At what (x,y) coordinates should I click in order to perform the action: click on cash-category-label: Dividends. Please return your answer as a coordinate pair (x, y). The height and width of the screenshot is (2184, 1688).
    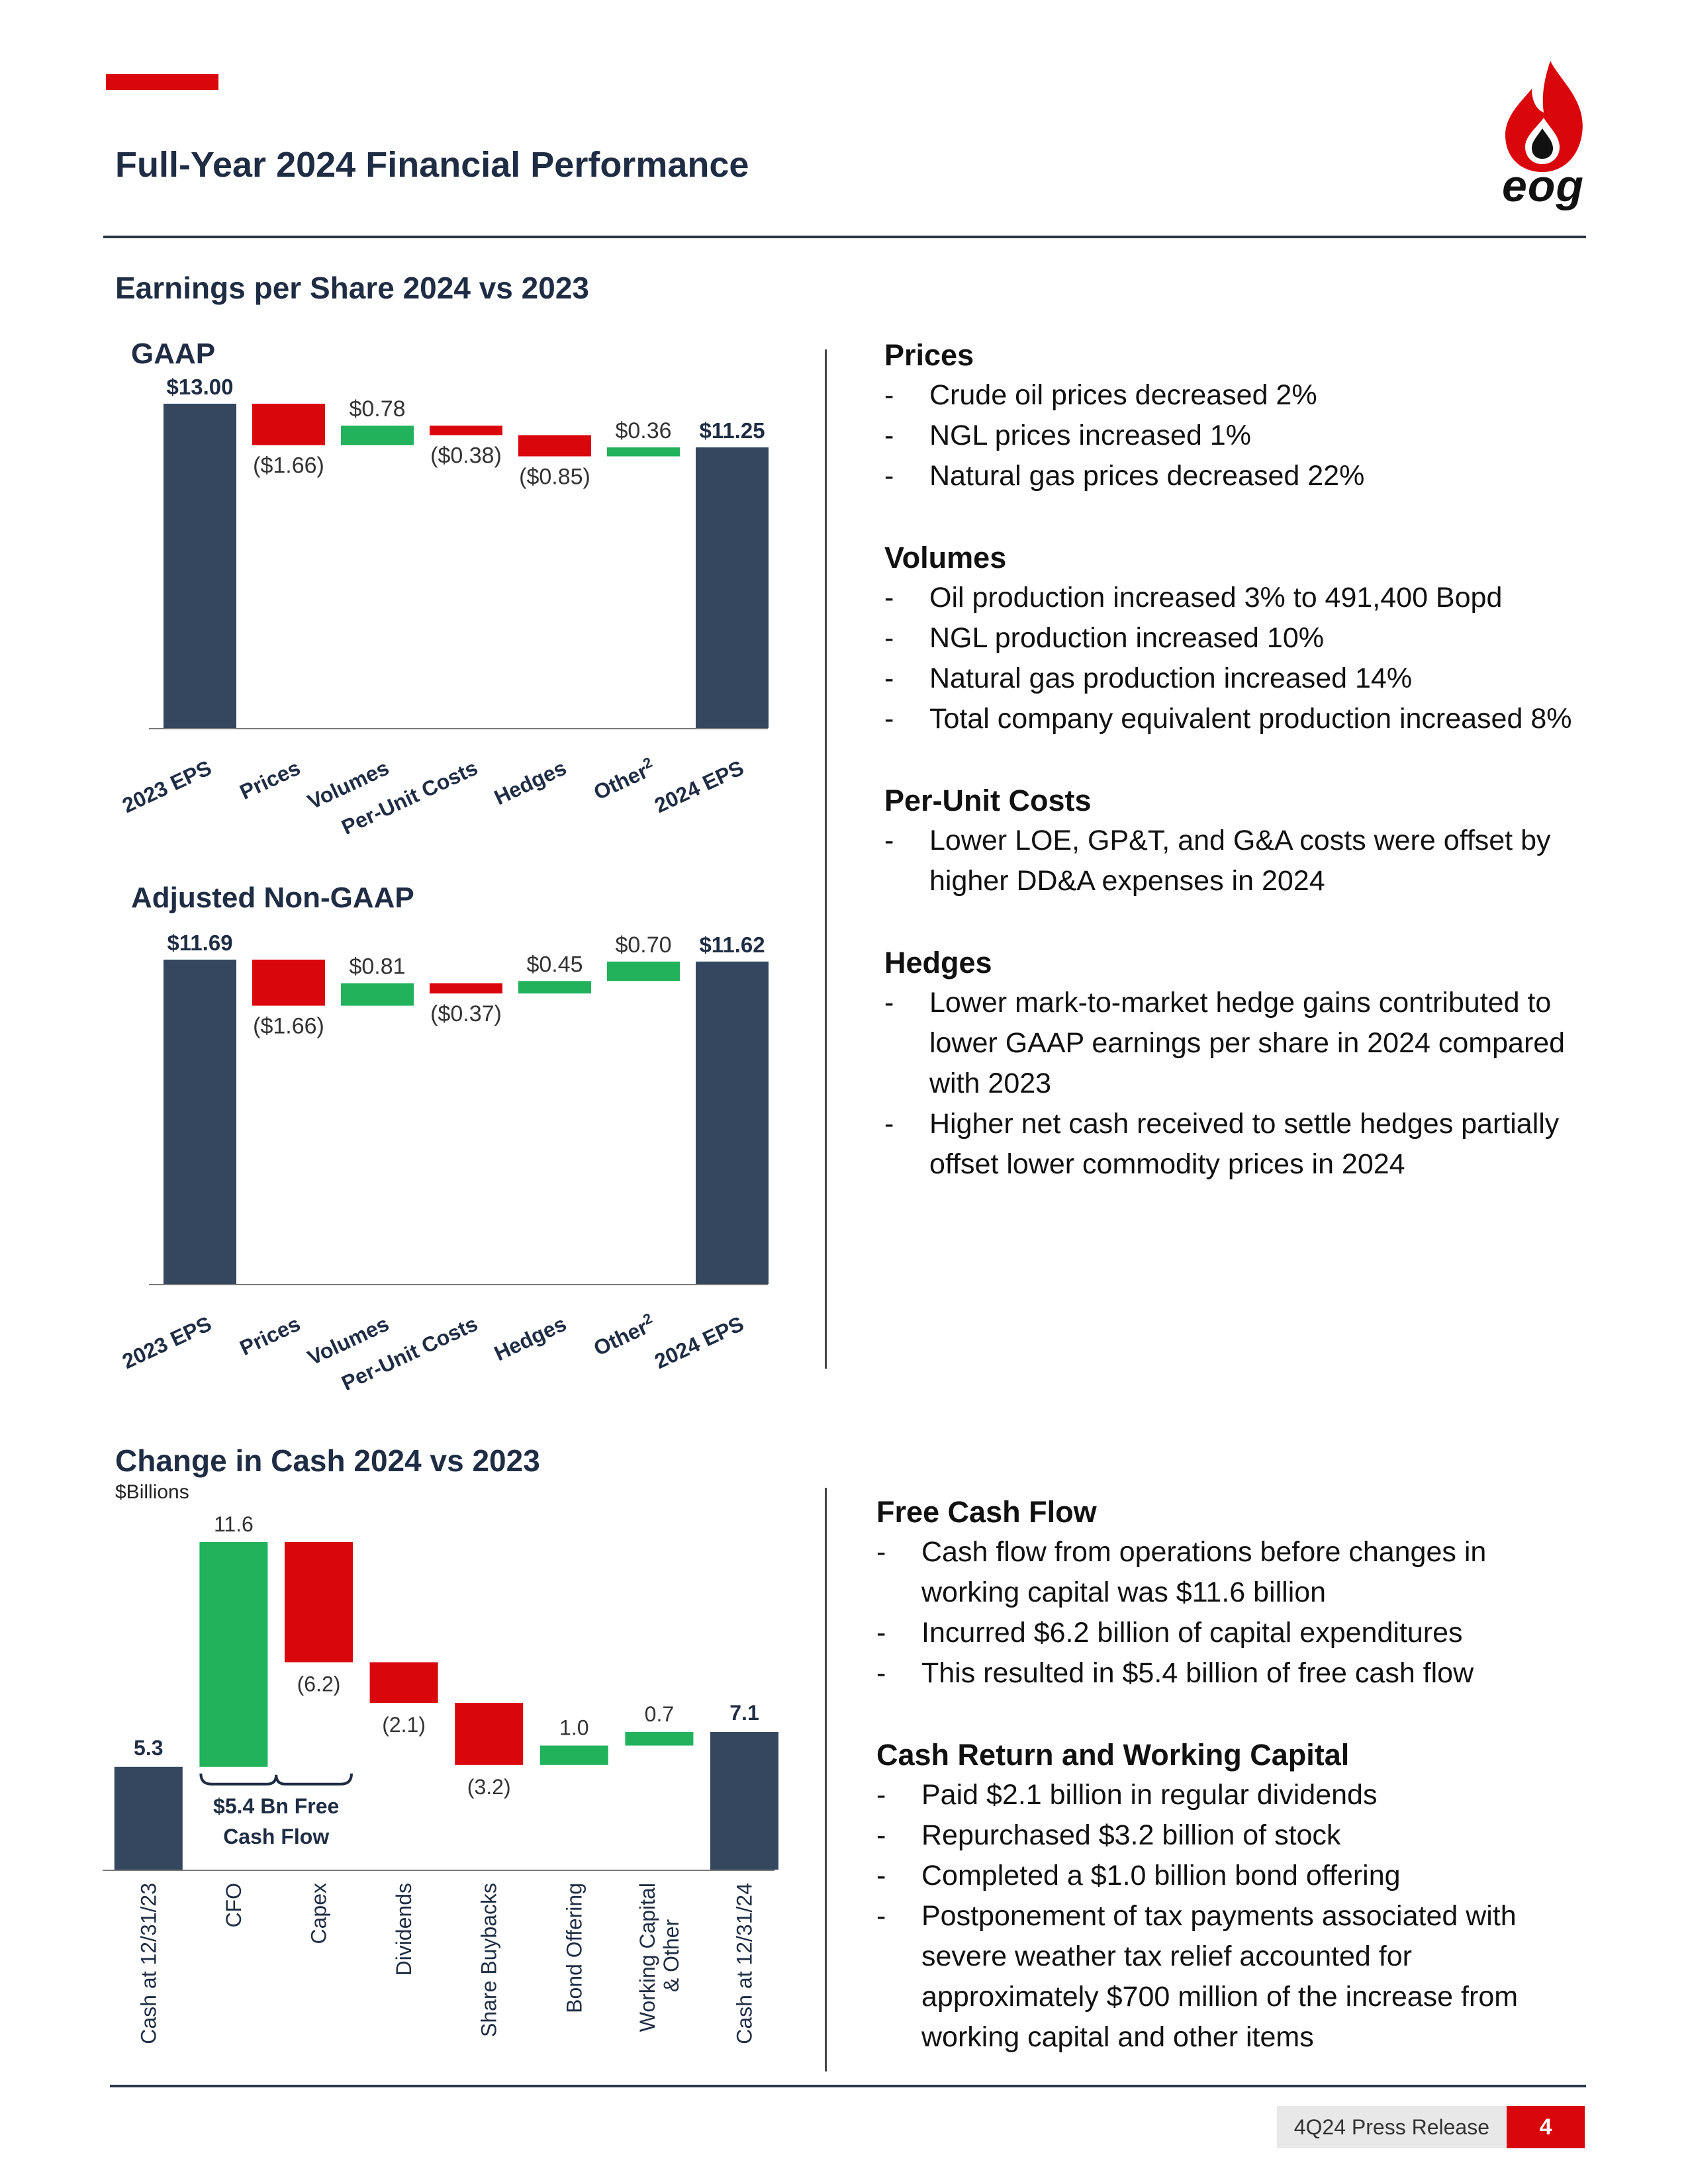
    Looking at the image, I should click on (404, 1929).